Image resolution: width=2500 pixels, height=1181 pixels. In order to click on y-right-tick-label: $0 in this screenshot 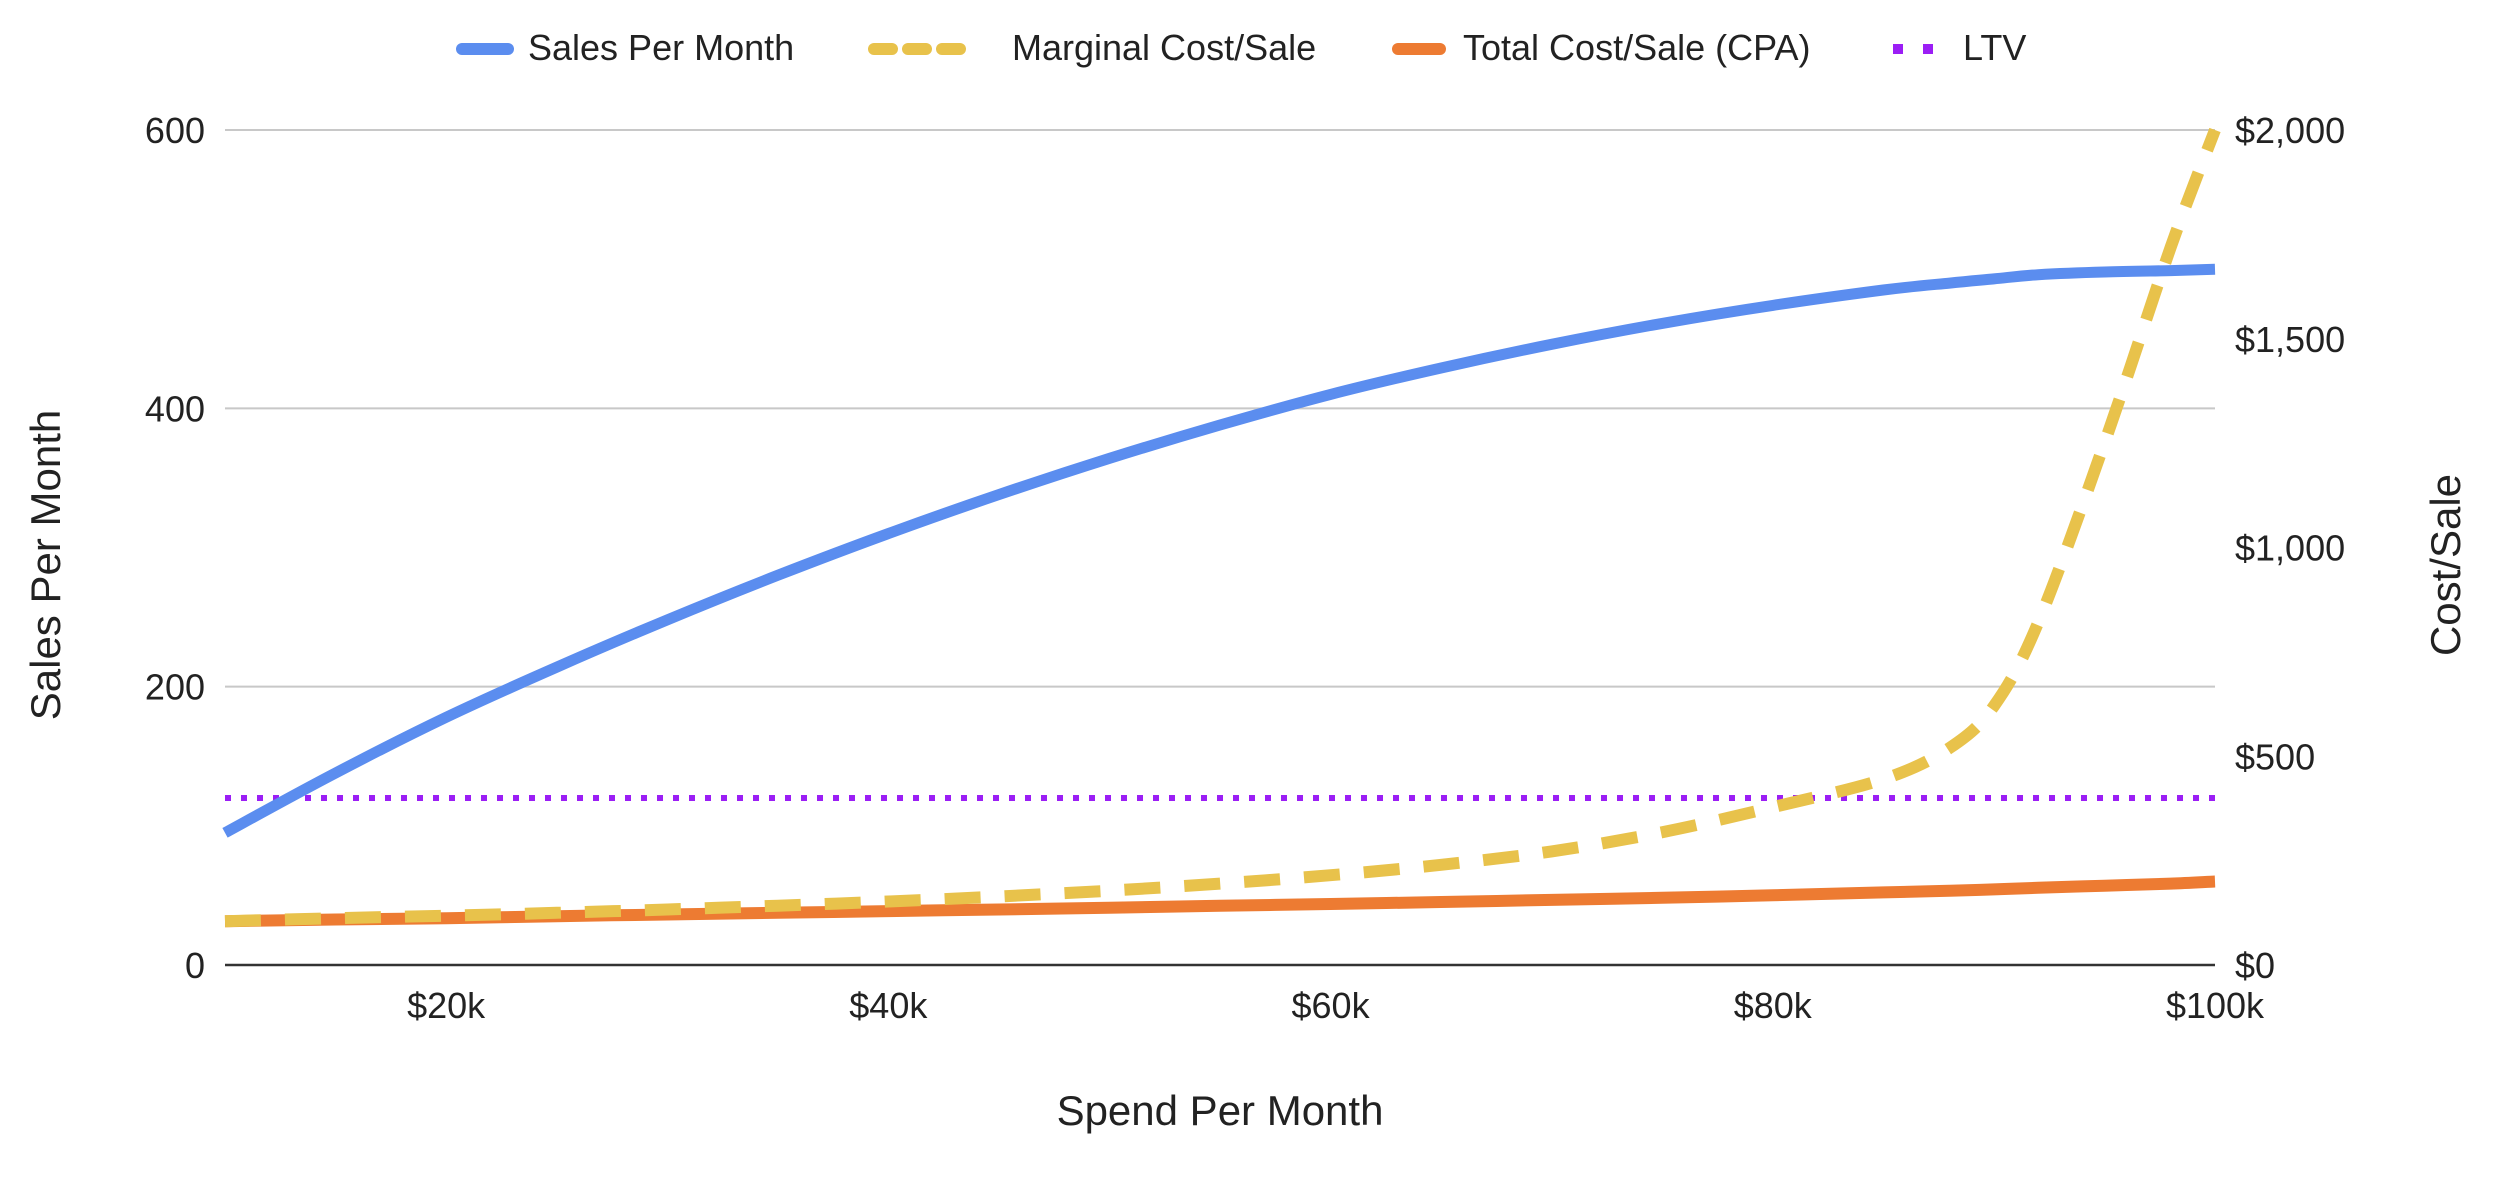, I will do `click(2255, 965)`.